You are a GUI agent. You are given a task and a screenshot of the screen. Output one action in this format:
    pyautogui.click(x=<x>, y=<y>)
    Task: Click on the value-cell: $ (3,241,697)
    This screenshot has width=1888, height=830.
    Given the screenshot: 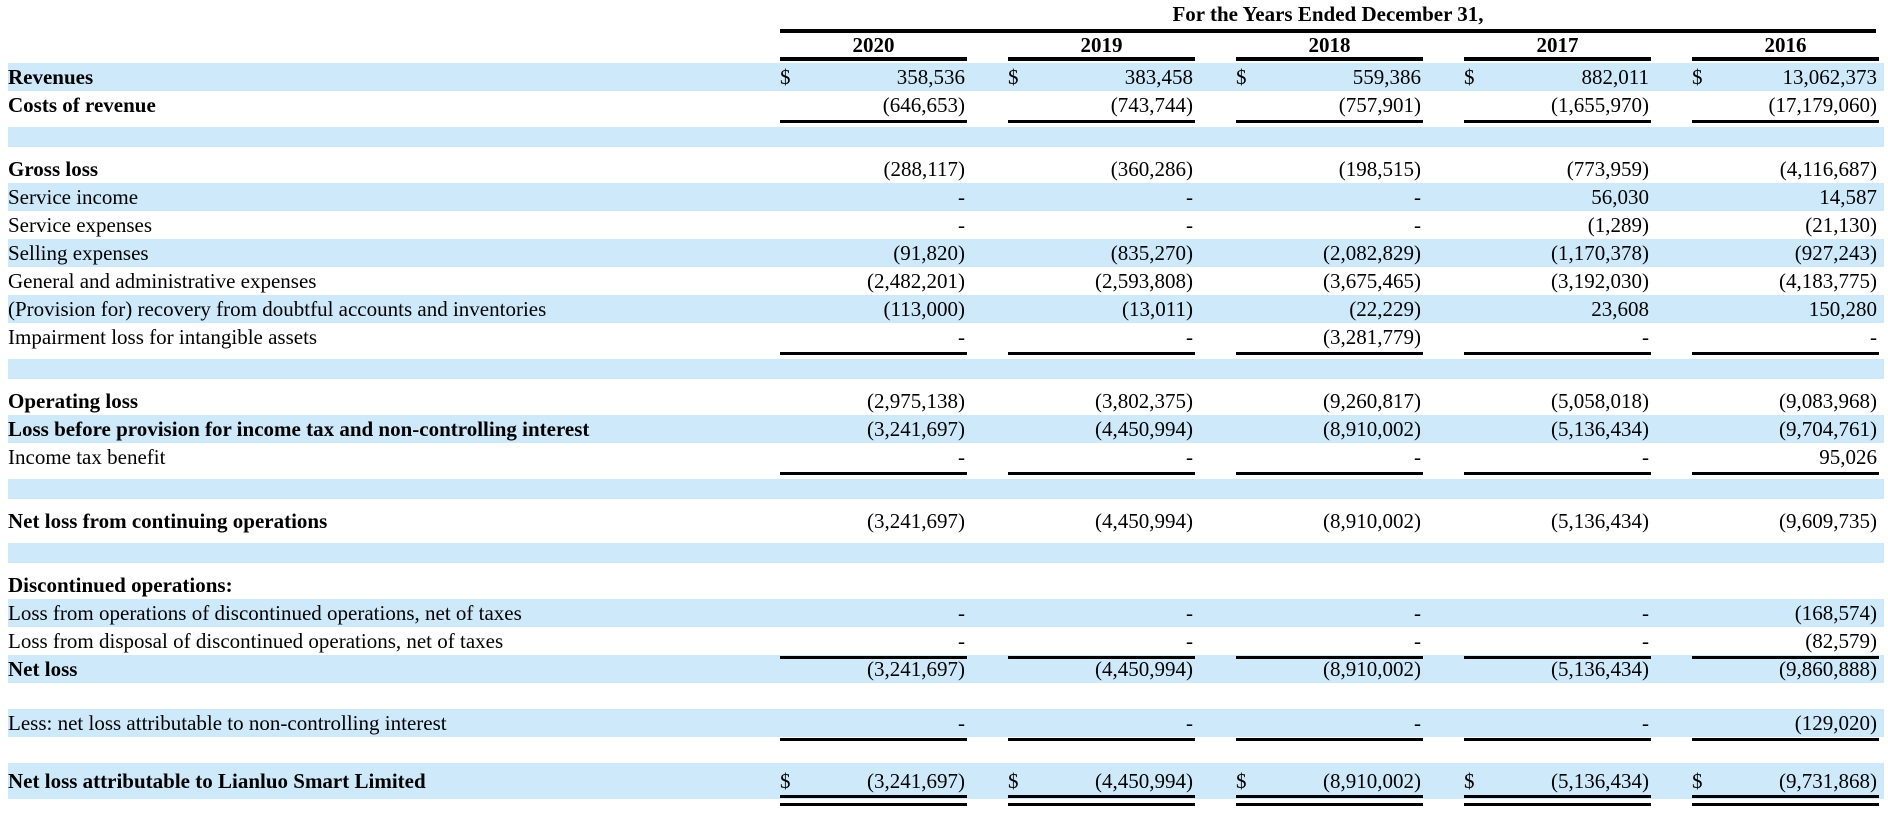 What is the action you would take?
    pyautogui.click(x=873, y=784)
    